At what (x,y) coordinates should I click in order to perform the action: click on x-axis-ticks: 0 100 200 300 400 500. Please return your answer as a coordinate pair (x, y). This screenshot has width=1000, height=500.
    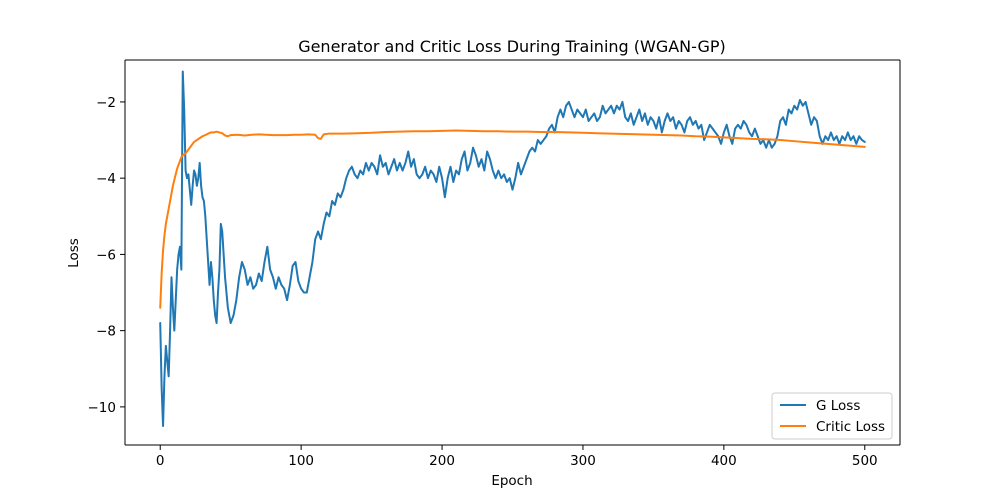
    Looking at the image, I should click on (517, 457).